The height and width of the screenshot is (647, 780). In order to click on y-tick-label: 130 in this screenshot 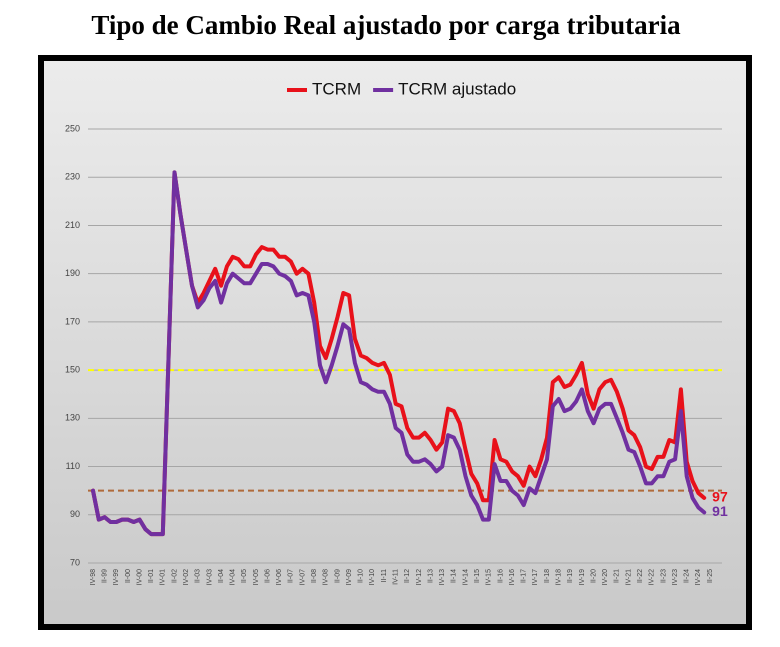, I will do `click(72, 418)`.